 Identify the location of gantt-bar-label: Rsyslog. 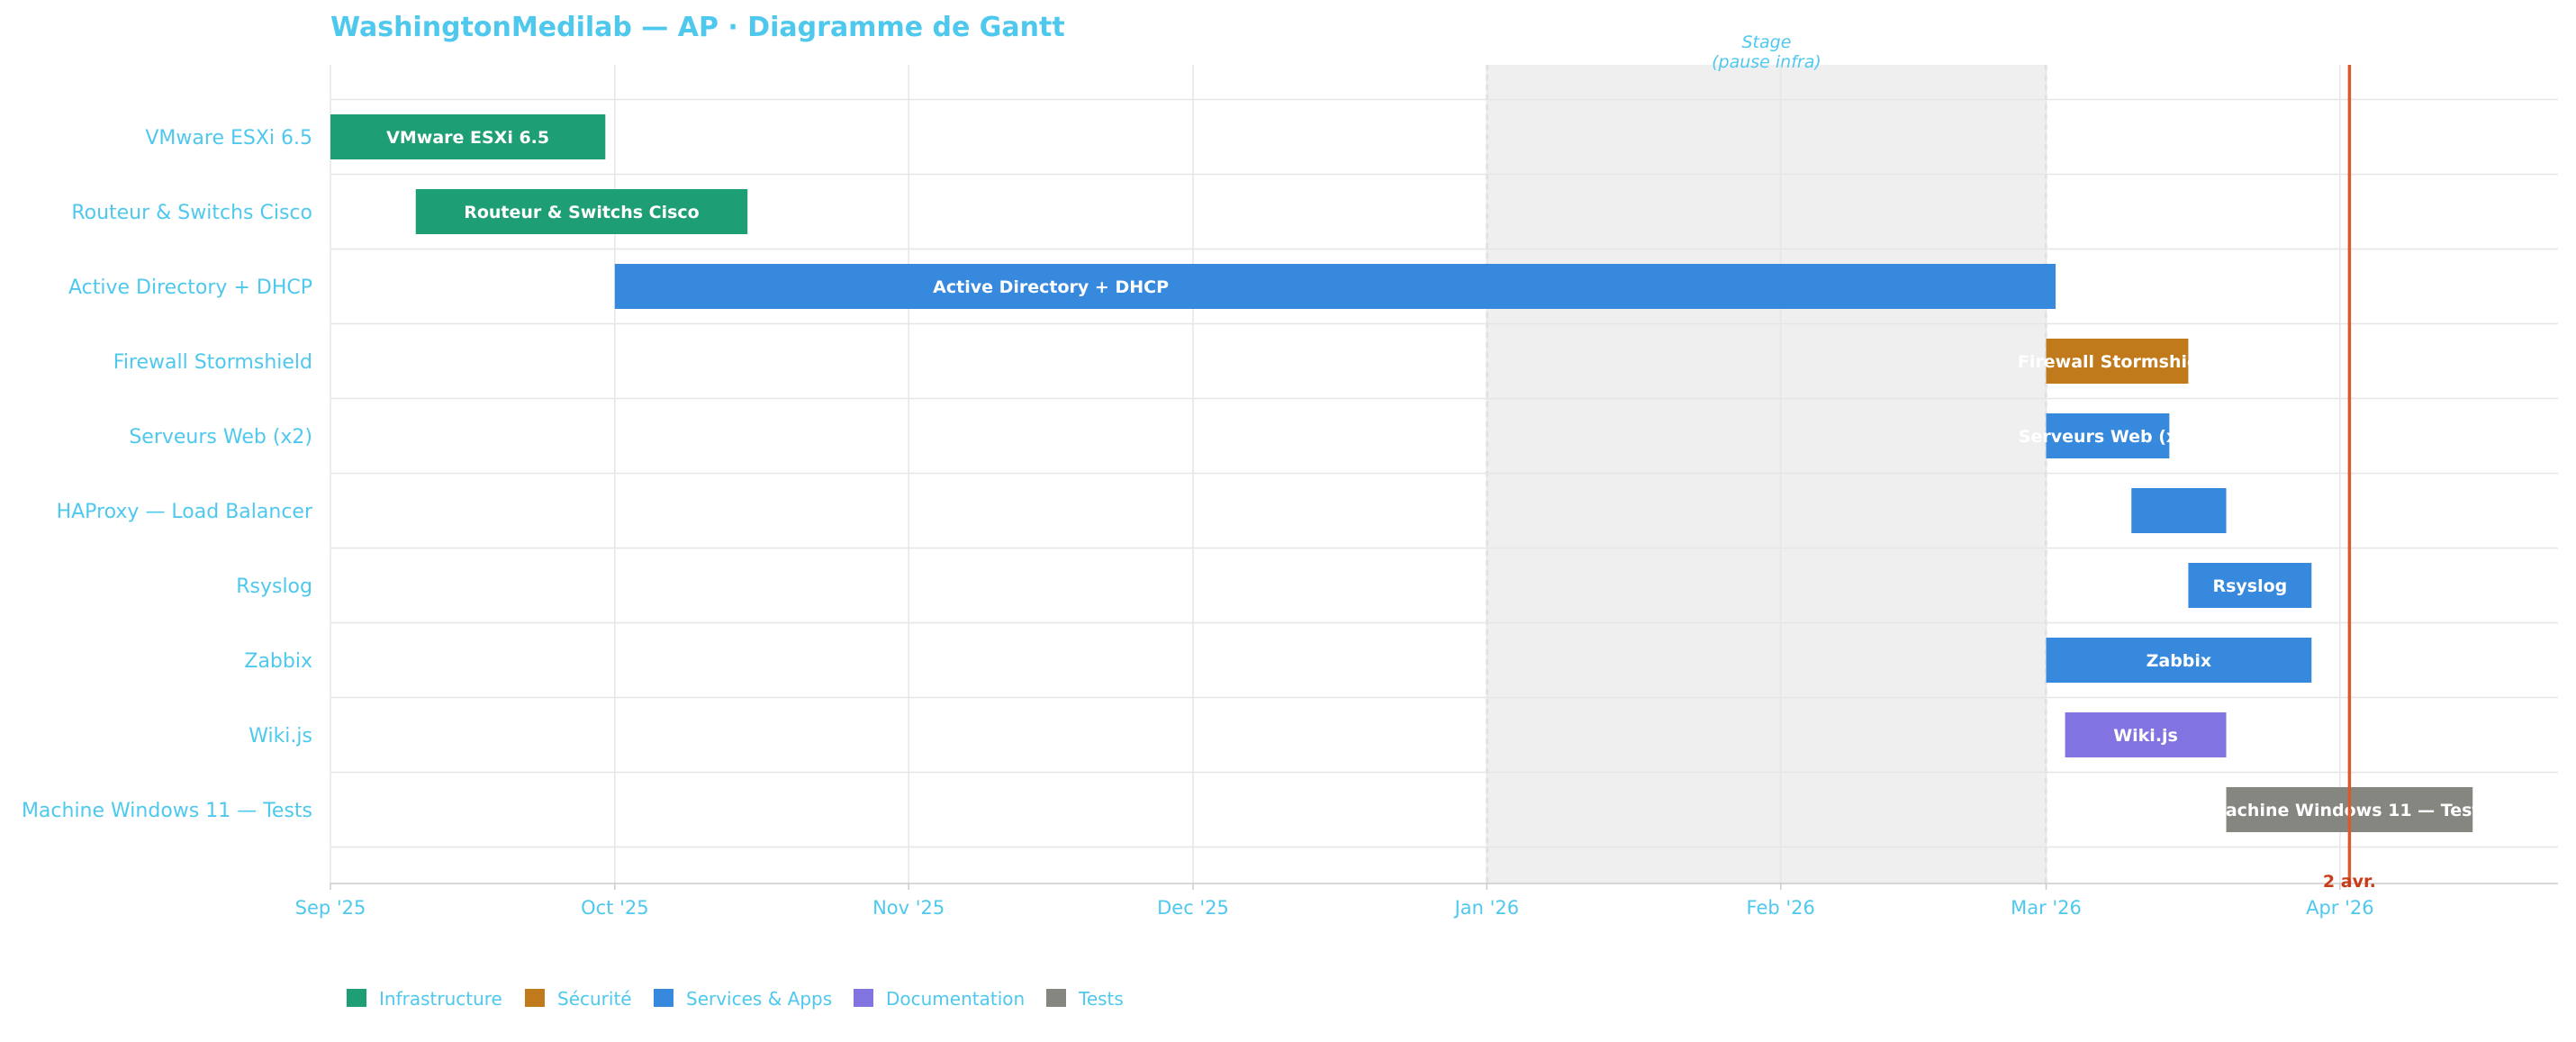
(2249, 586).